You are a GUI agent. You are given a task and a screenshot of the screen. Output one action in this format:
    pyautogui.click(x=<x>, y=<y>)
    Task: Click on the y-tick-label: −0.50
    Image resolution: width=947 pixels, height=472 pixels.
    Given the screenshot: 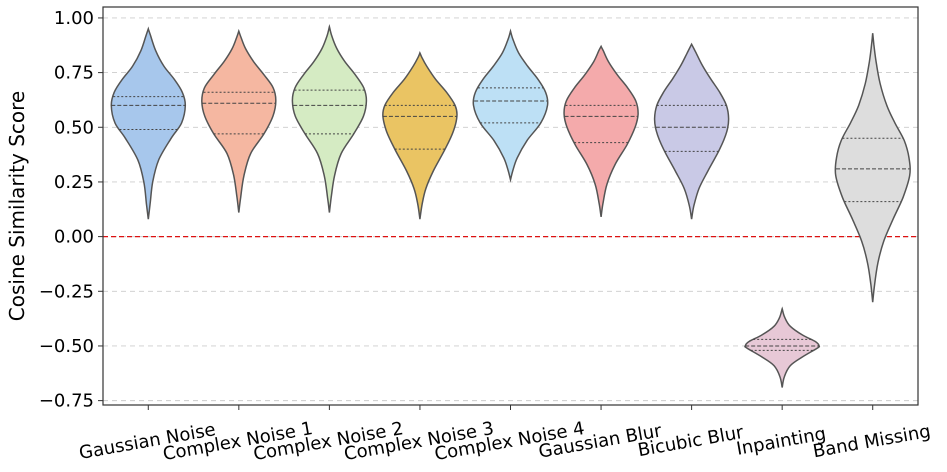 What is the action you would take?
    pyautogui.click(x=66, y=346)
    